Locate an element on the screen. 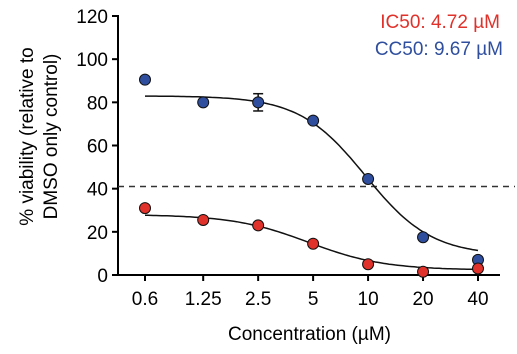 This screenshot has width=517, height=354. cc50-annotation: CC50: 9.67 µM is located at coordinates (439, 49).